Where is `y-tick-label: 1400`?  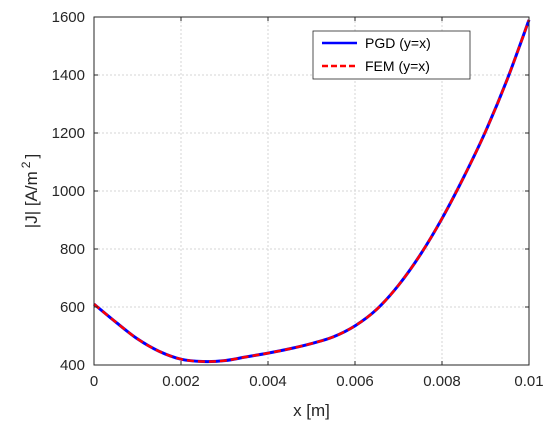
y-tick-label: 1400 is located at coordinates (68, 75).